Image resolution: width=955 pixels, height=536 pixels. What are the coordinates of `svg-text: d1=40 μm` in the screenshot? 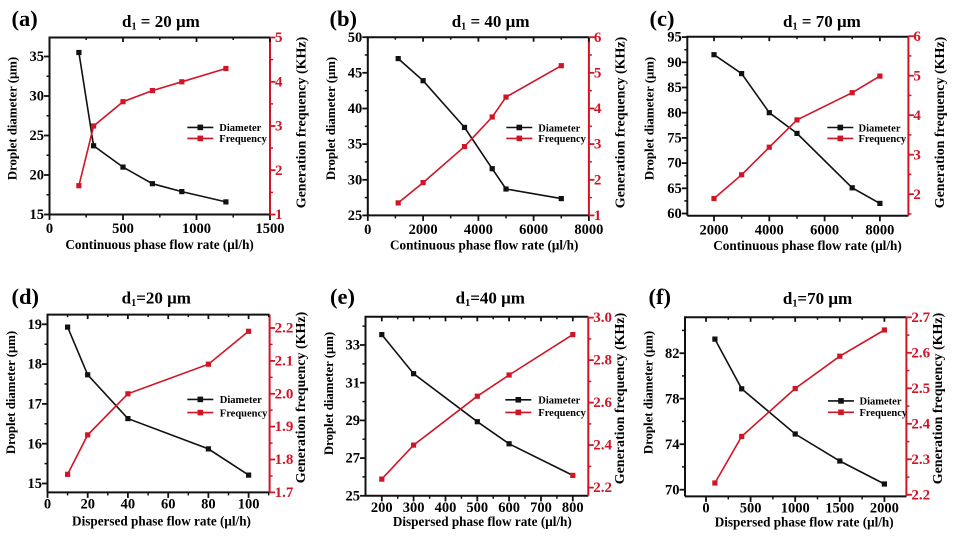 It's located at (490, 299).